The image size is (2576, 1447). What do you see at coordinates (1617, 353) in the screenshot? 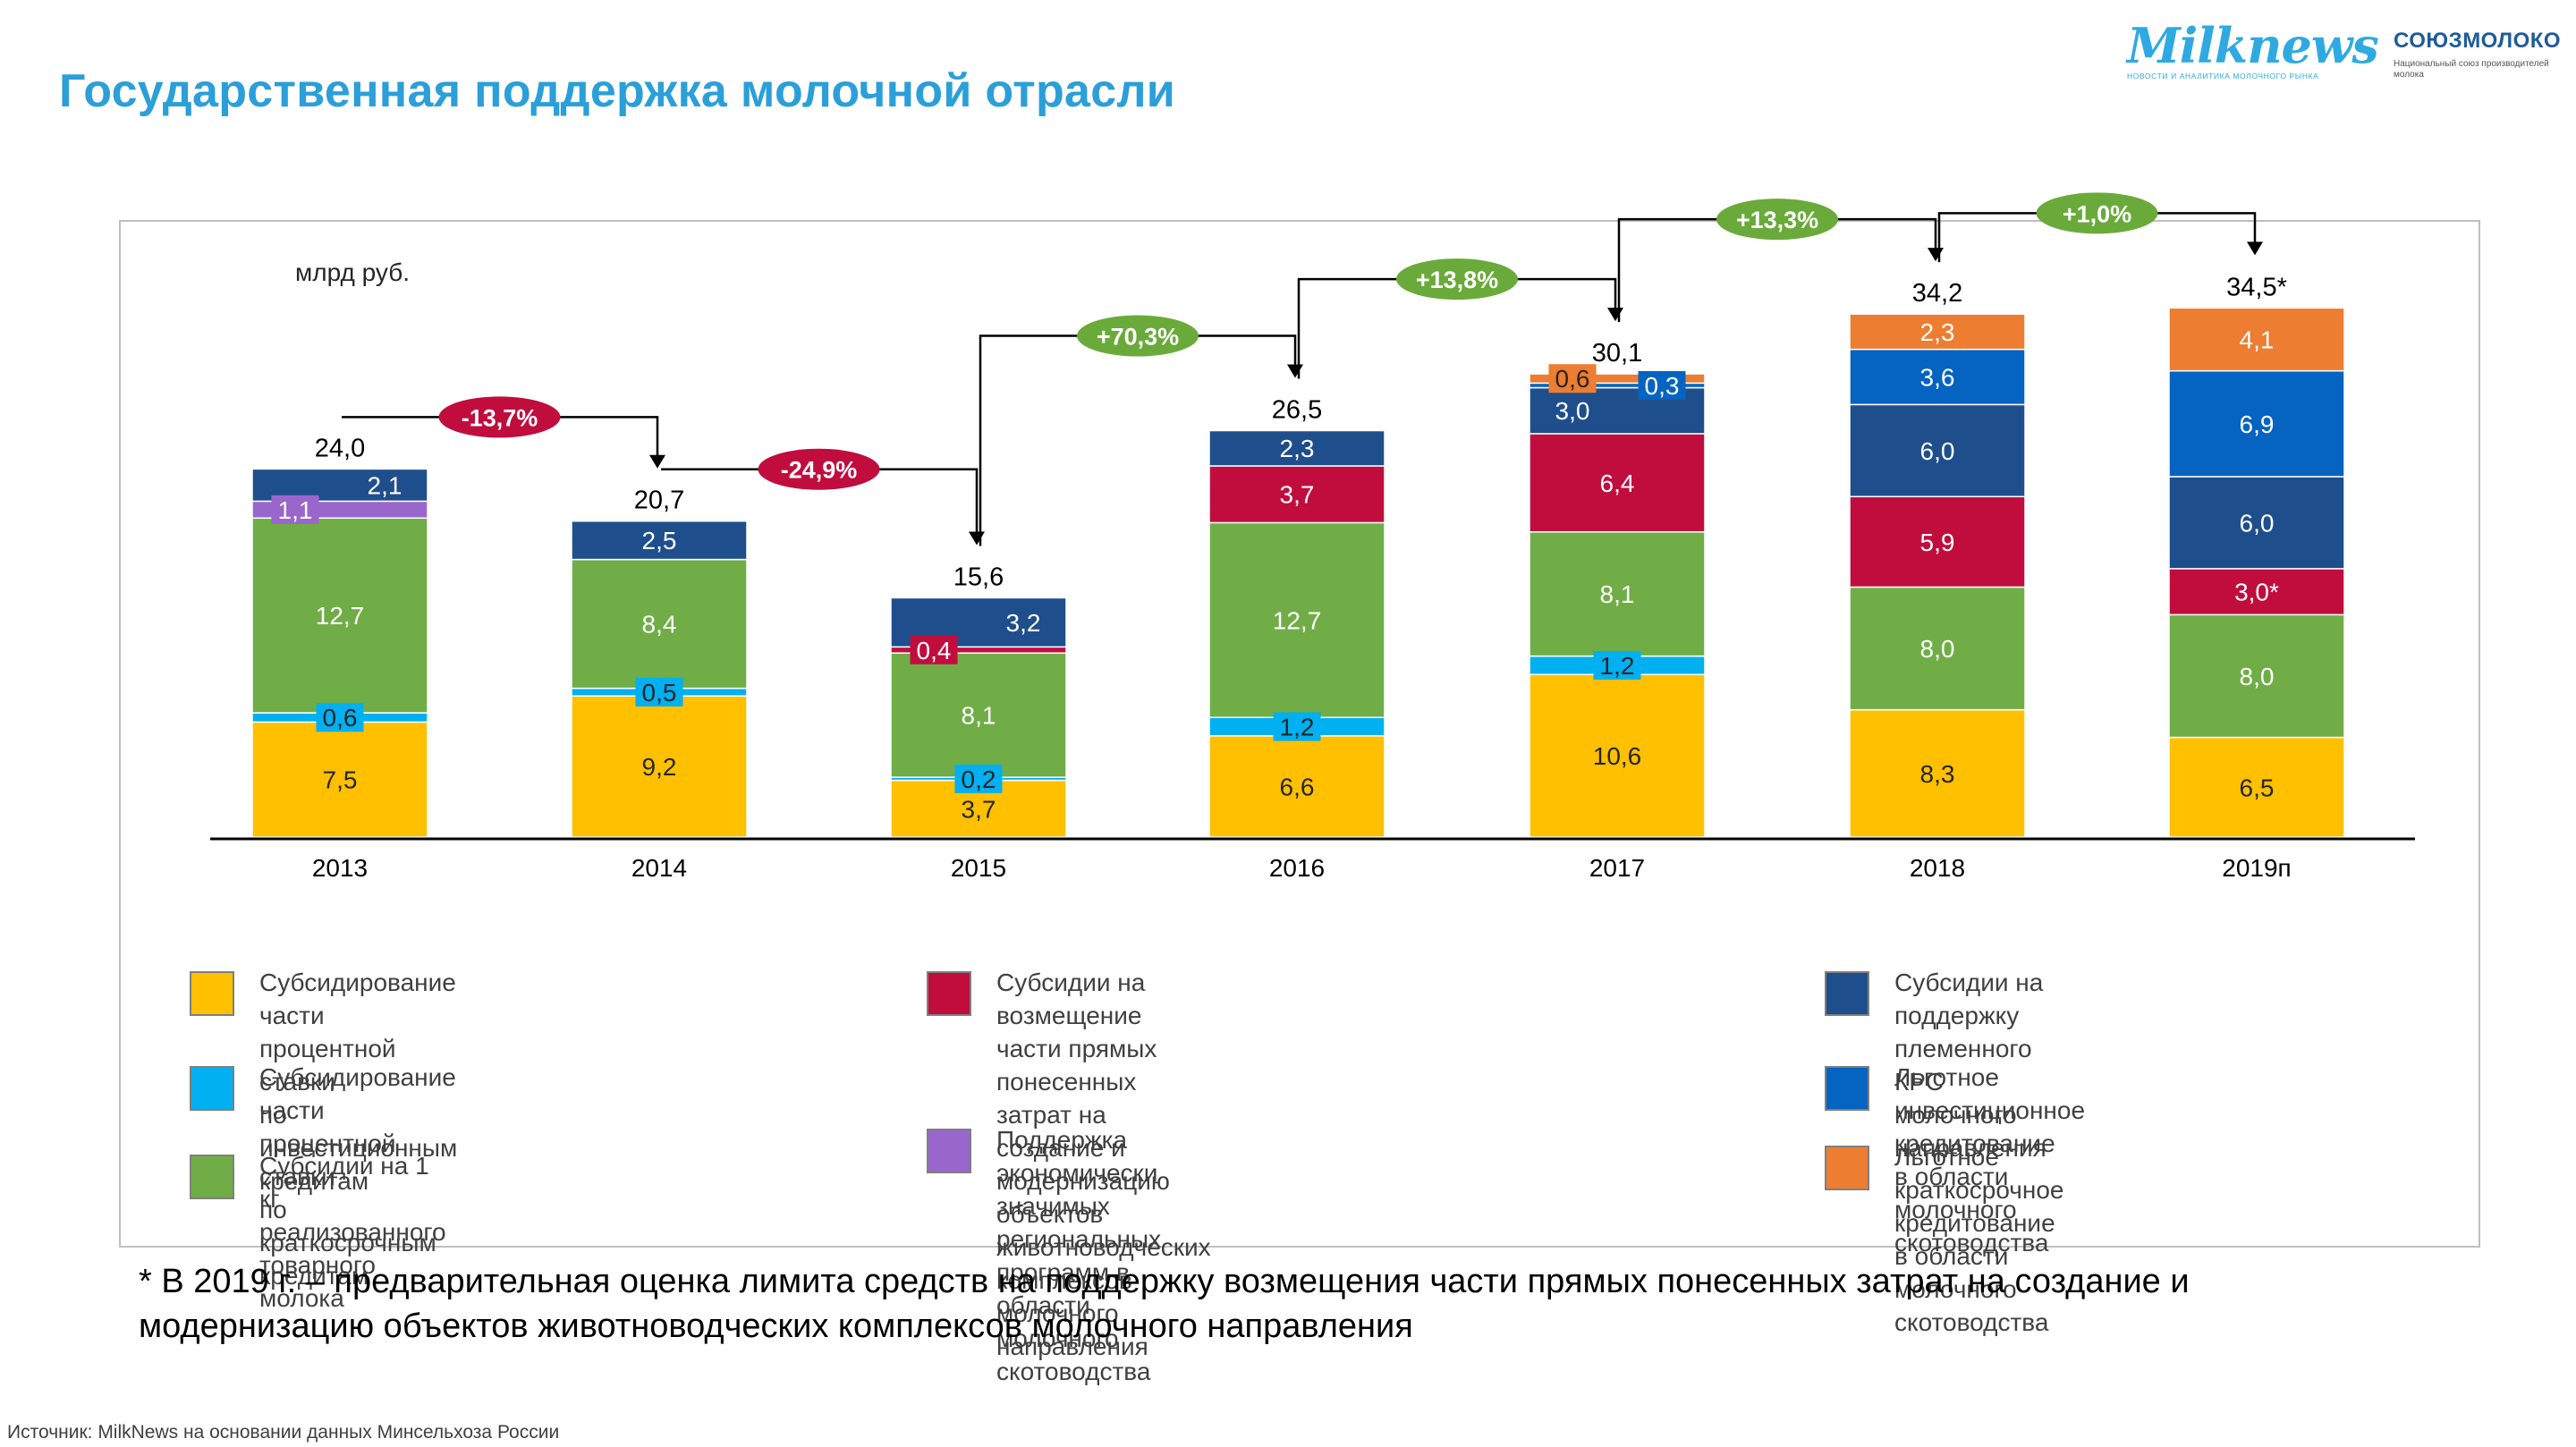
I see `bar-total-label: 30,1` at bounding box center [1617, 353].